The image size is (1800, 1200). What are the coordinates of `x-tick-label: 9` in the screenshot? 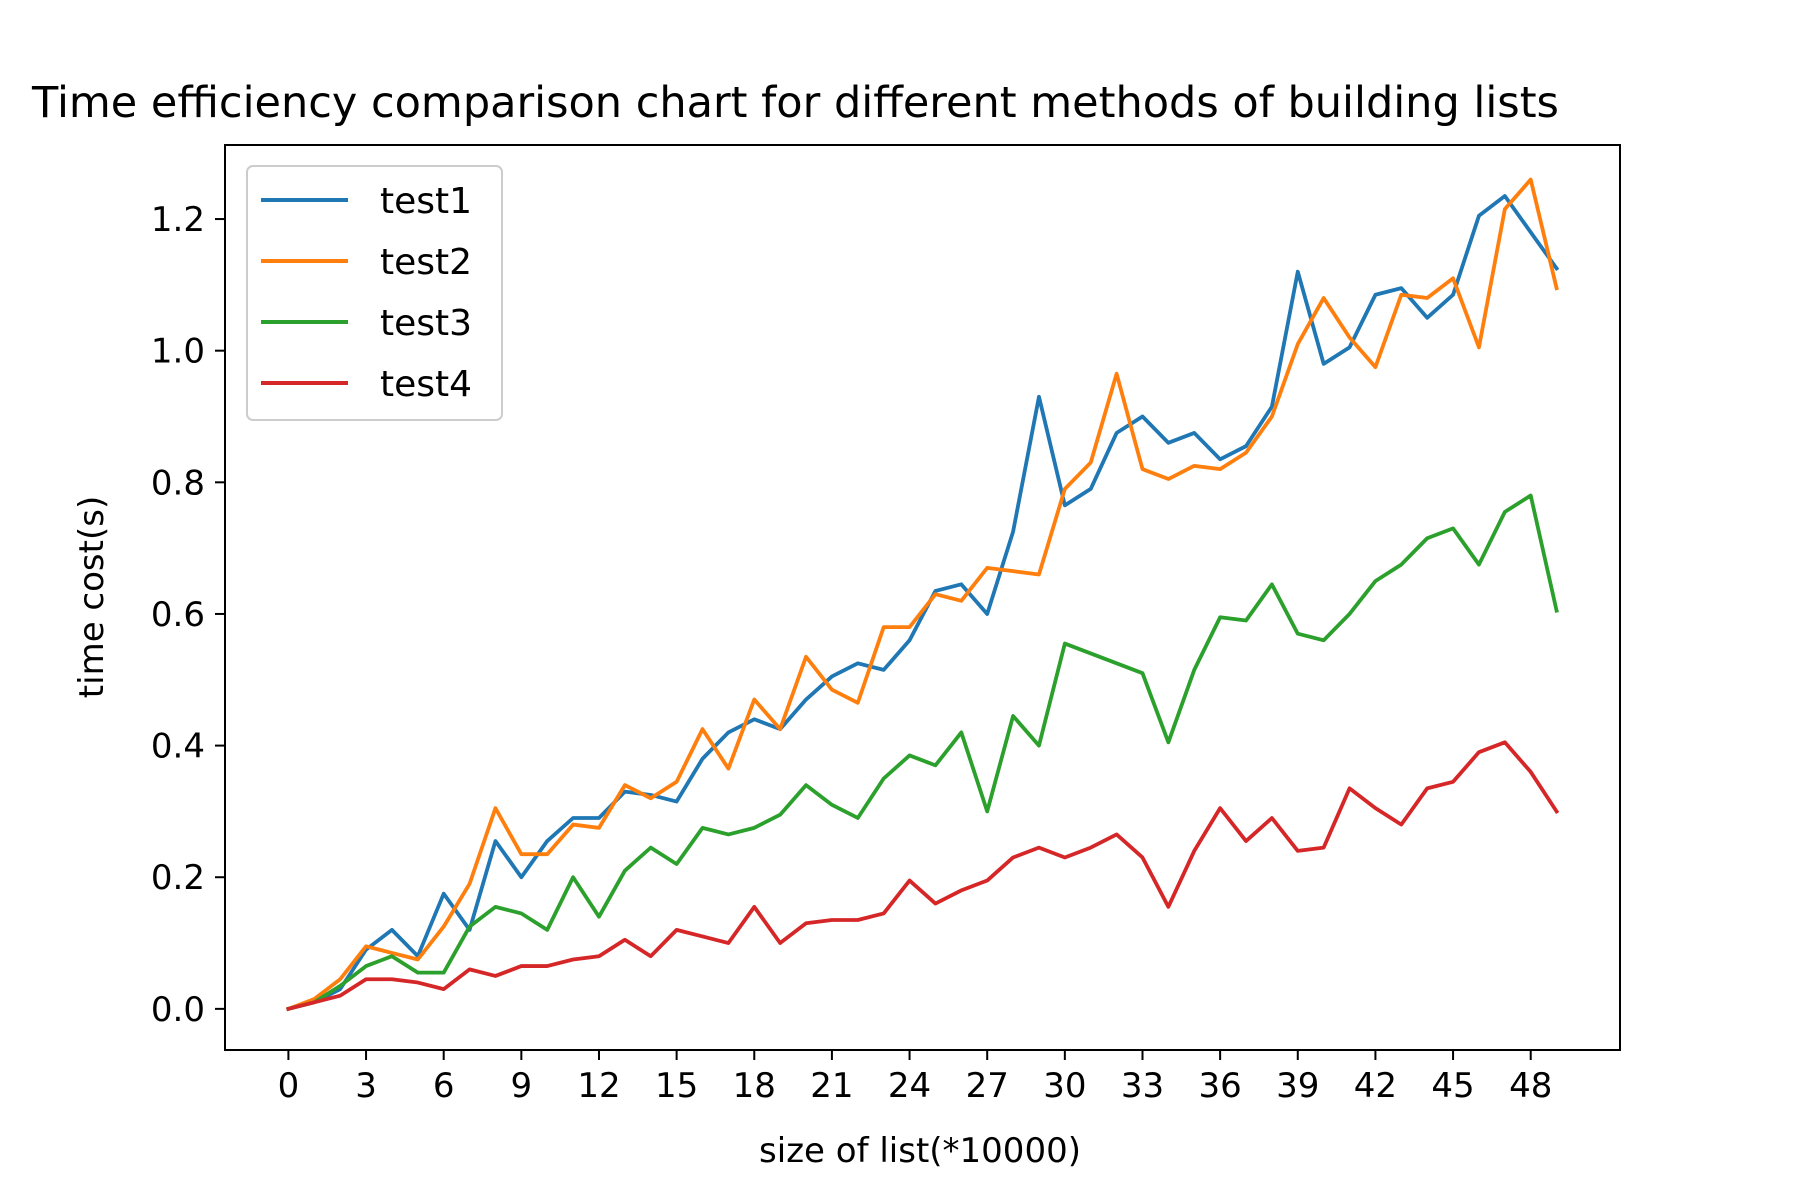 It's located at (522, 1086).